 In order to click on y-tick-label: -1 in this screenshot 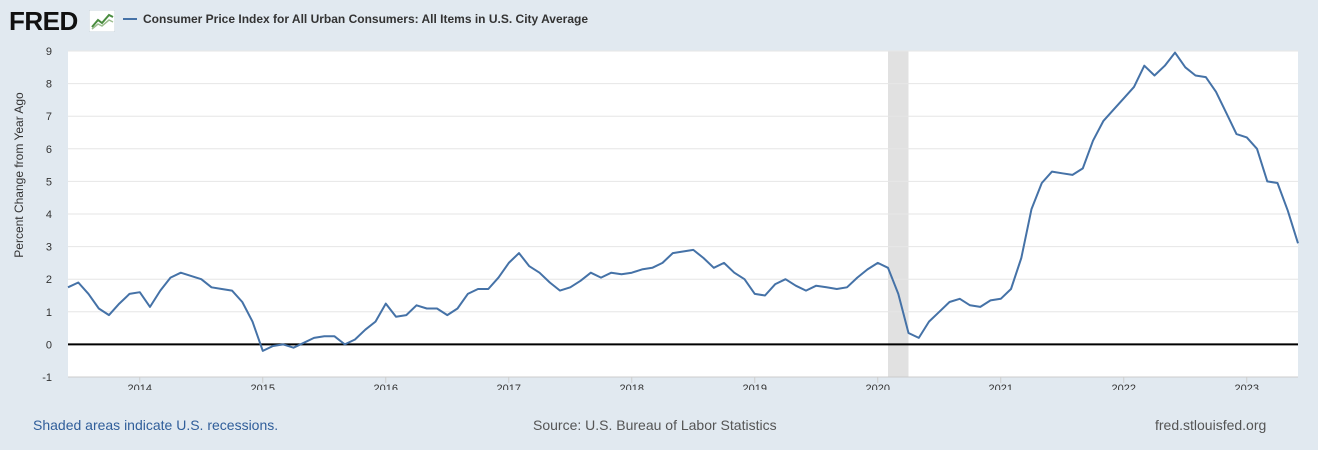, I will do `click(47, 378)`.